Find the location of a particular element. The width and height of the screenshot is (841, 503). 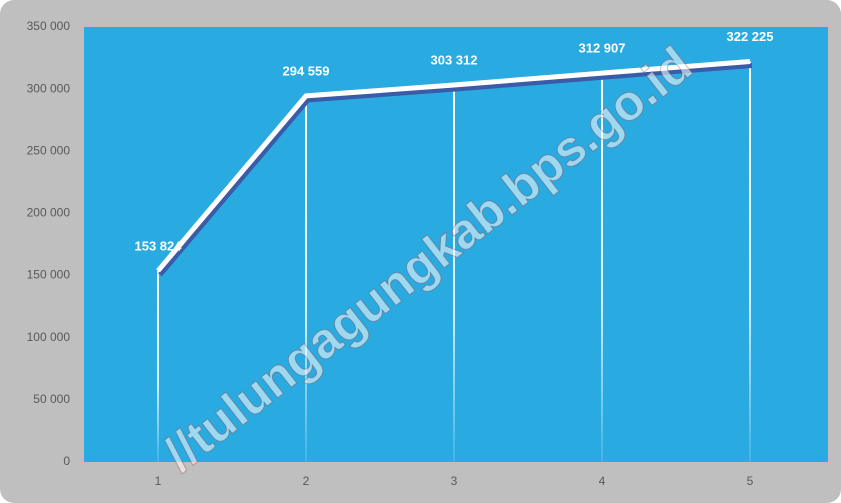

y-tick-label: 0 is located at coordinates (66, 461).